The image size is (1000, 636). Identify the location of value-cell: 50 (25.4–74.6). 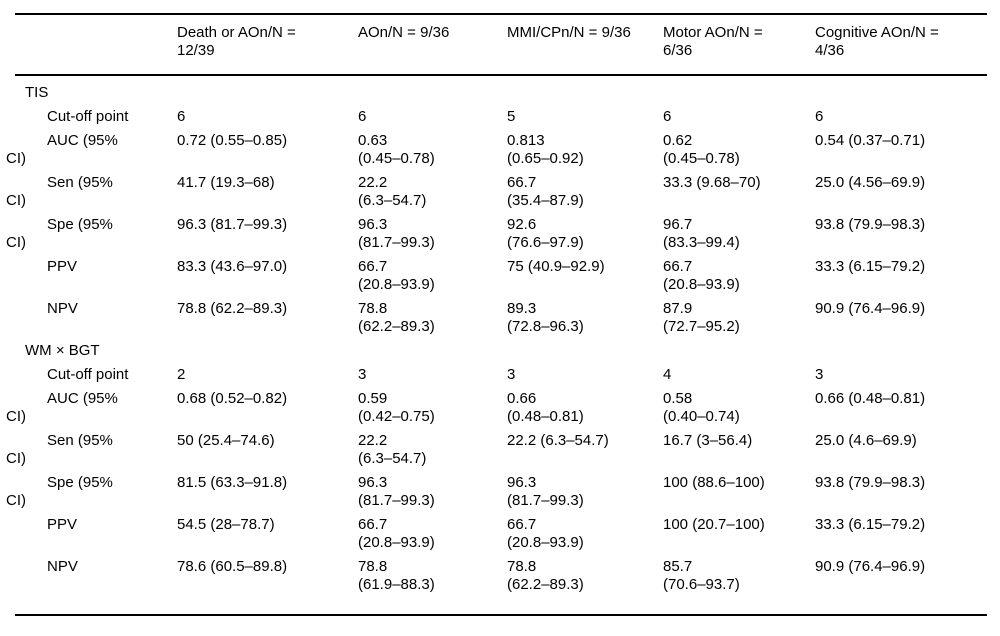
(267, 441).